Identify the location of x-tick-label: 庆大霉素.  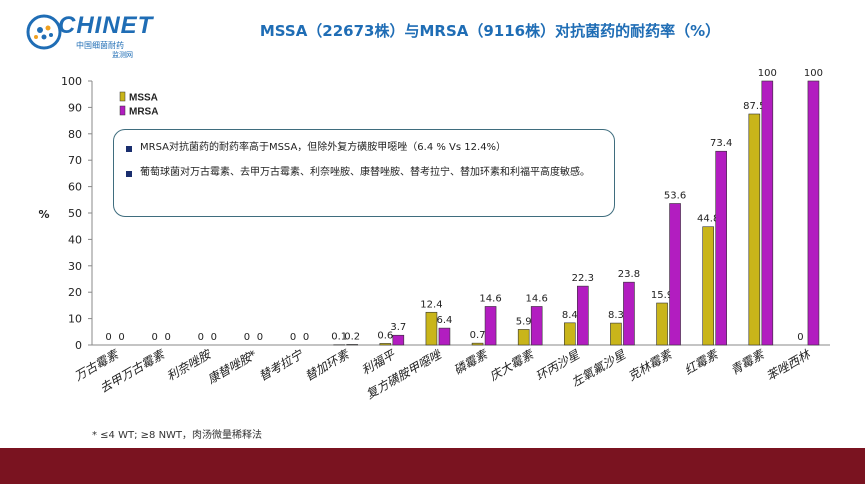
(512, 364).